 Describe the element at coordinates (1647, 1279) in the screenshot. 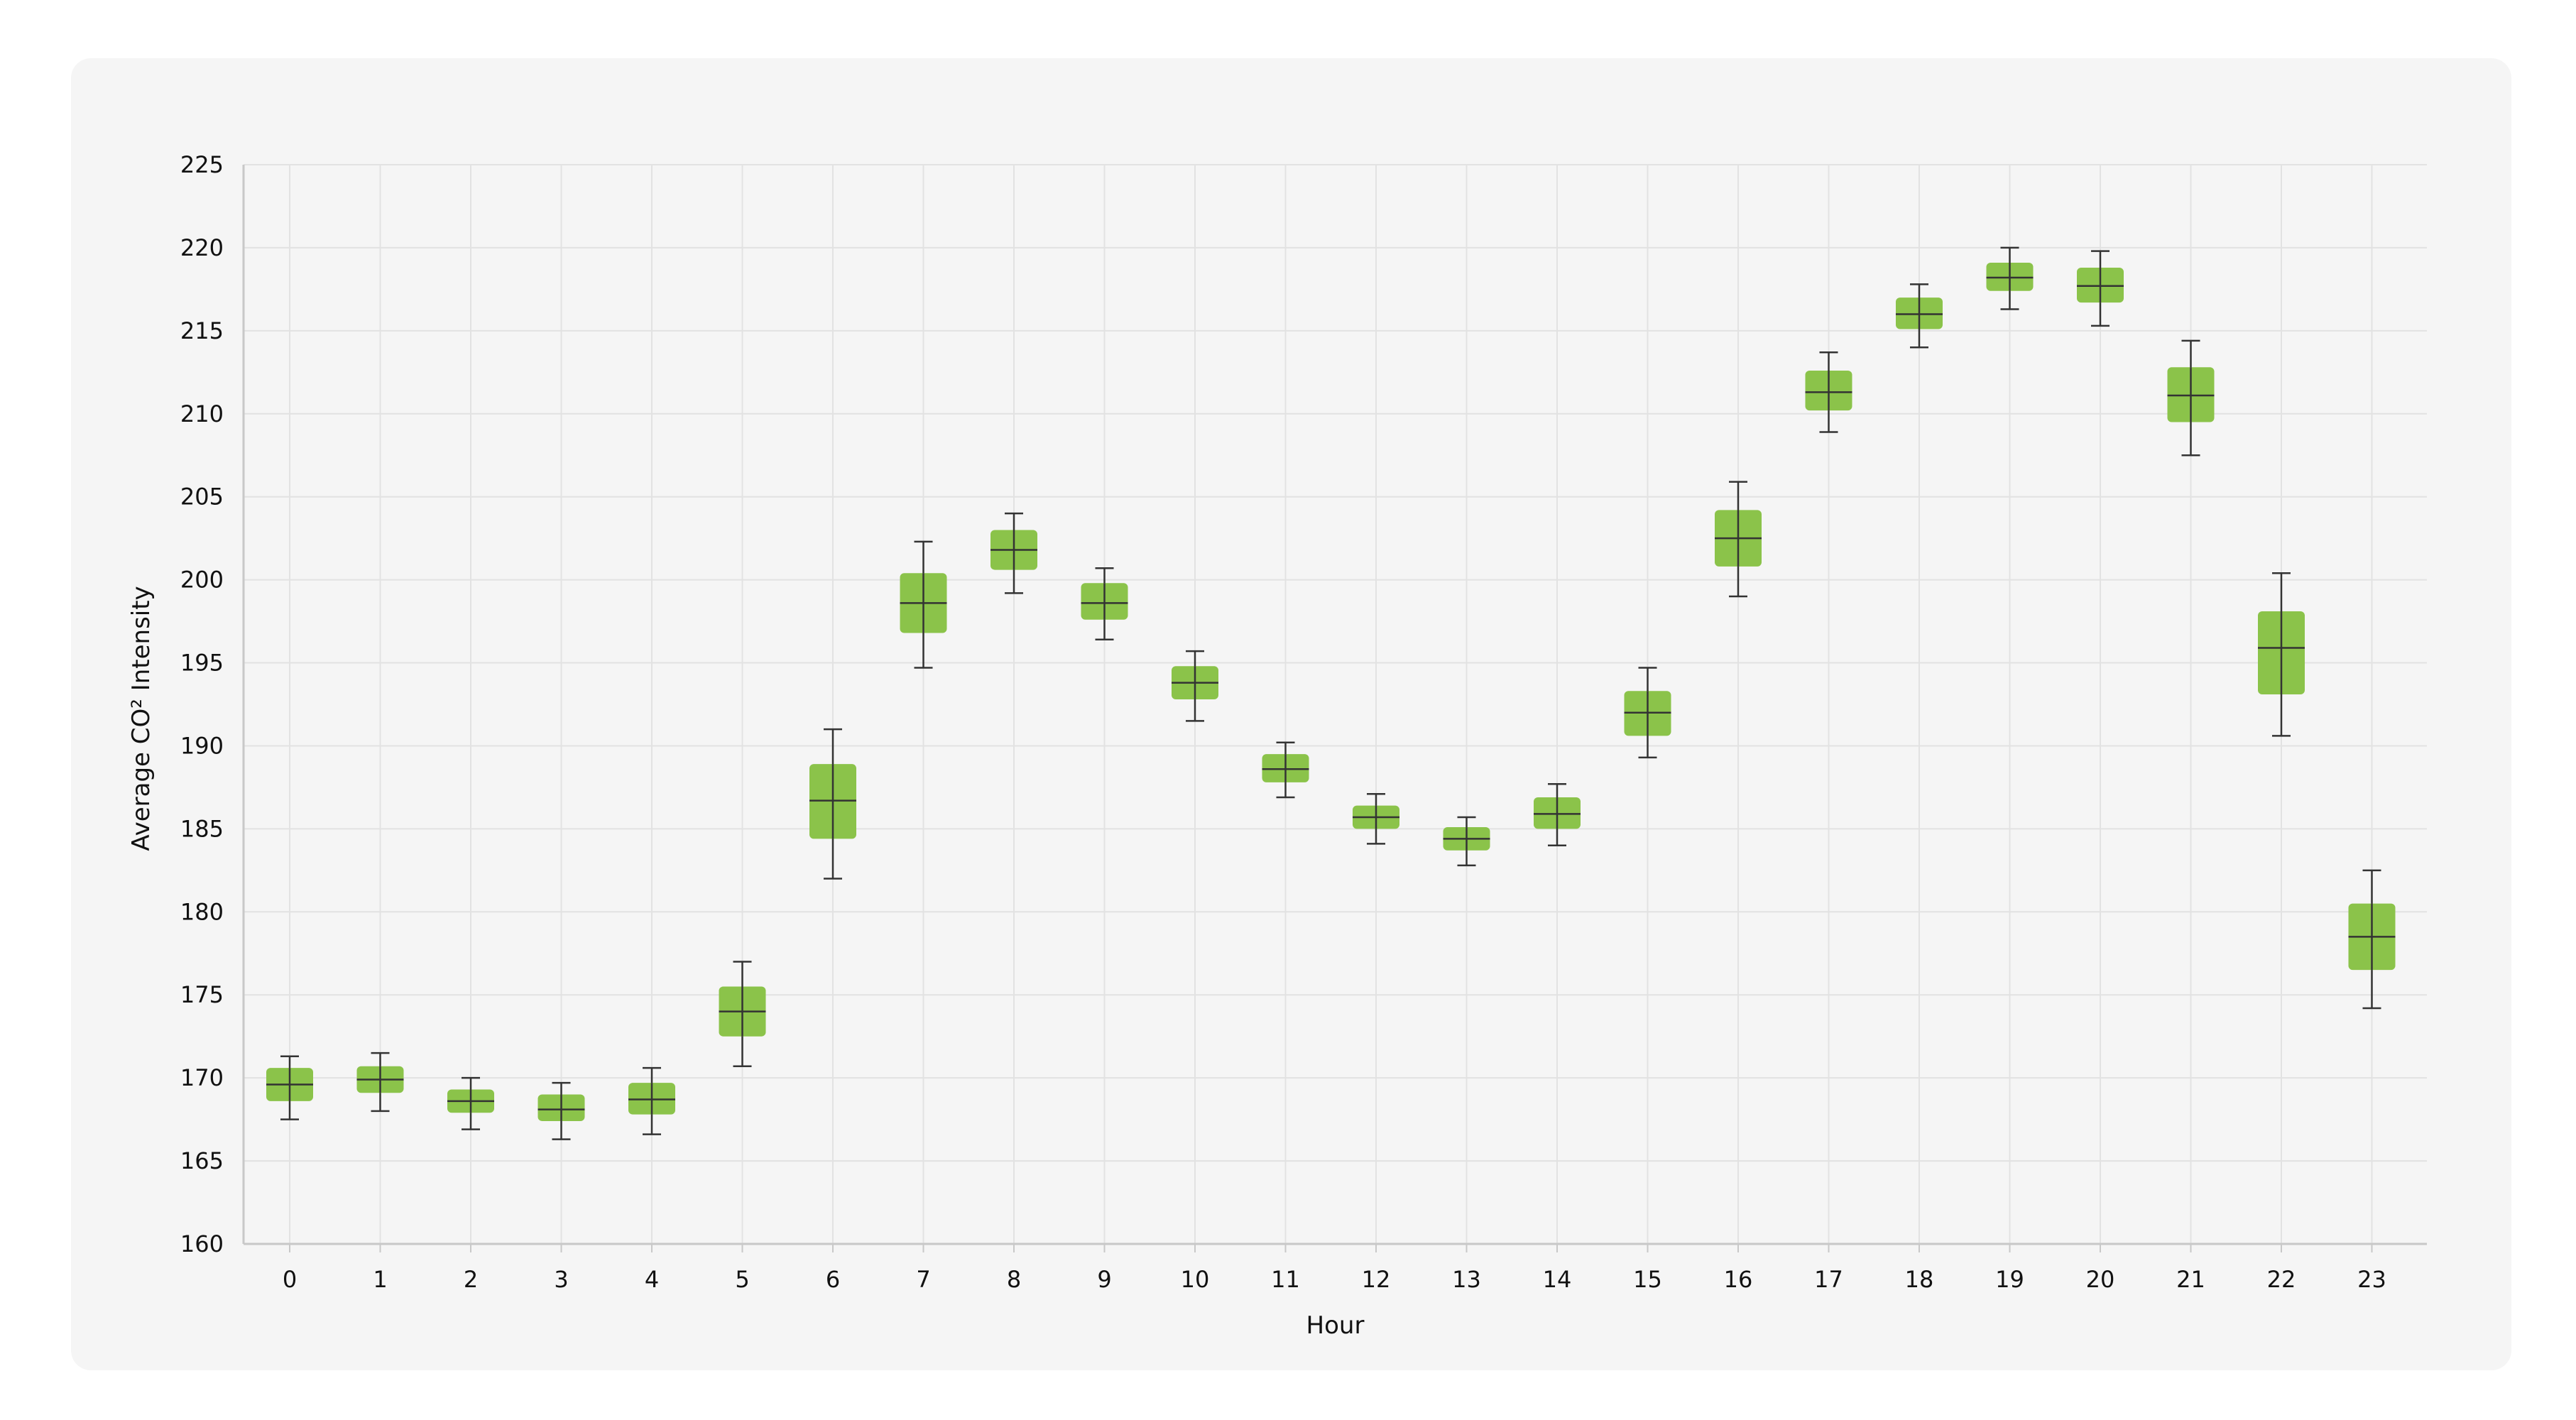

I see `x-tick-label: 15` at that location.